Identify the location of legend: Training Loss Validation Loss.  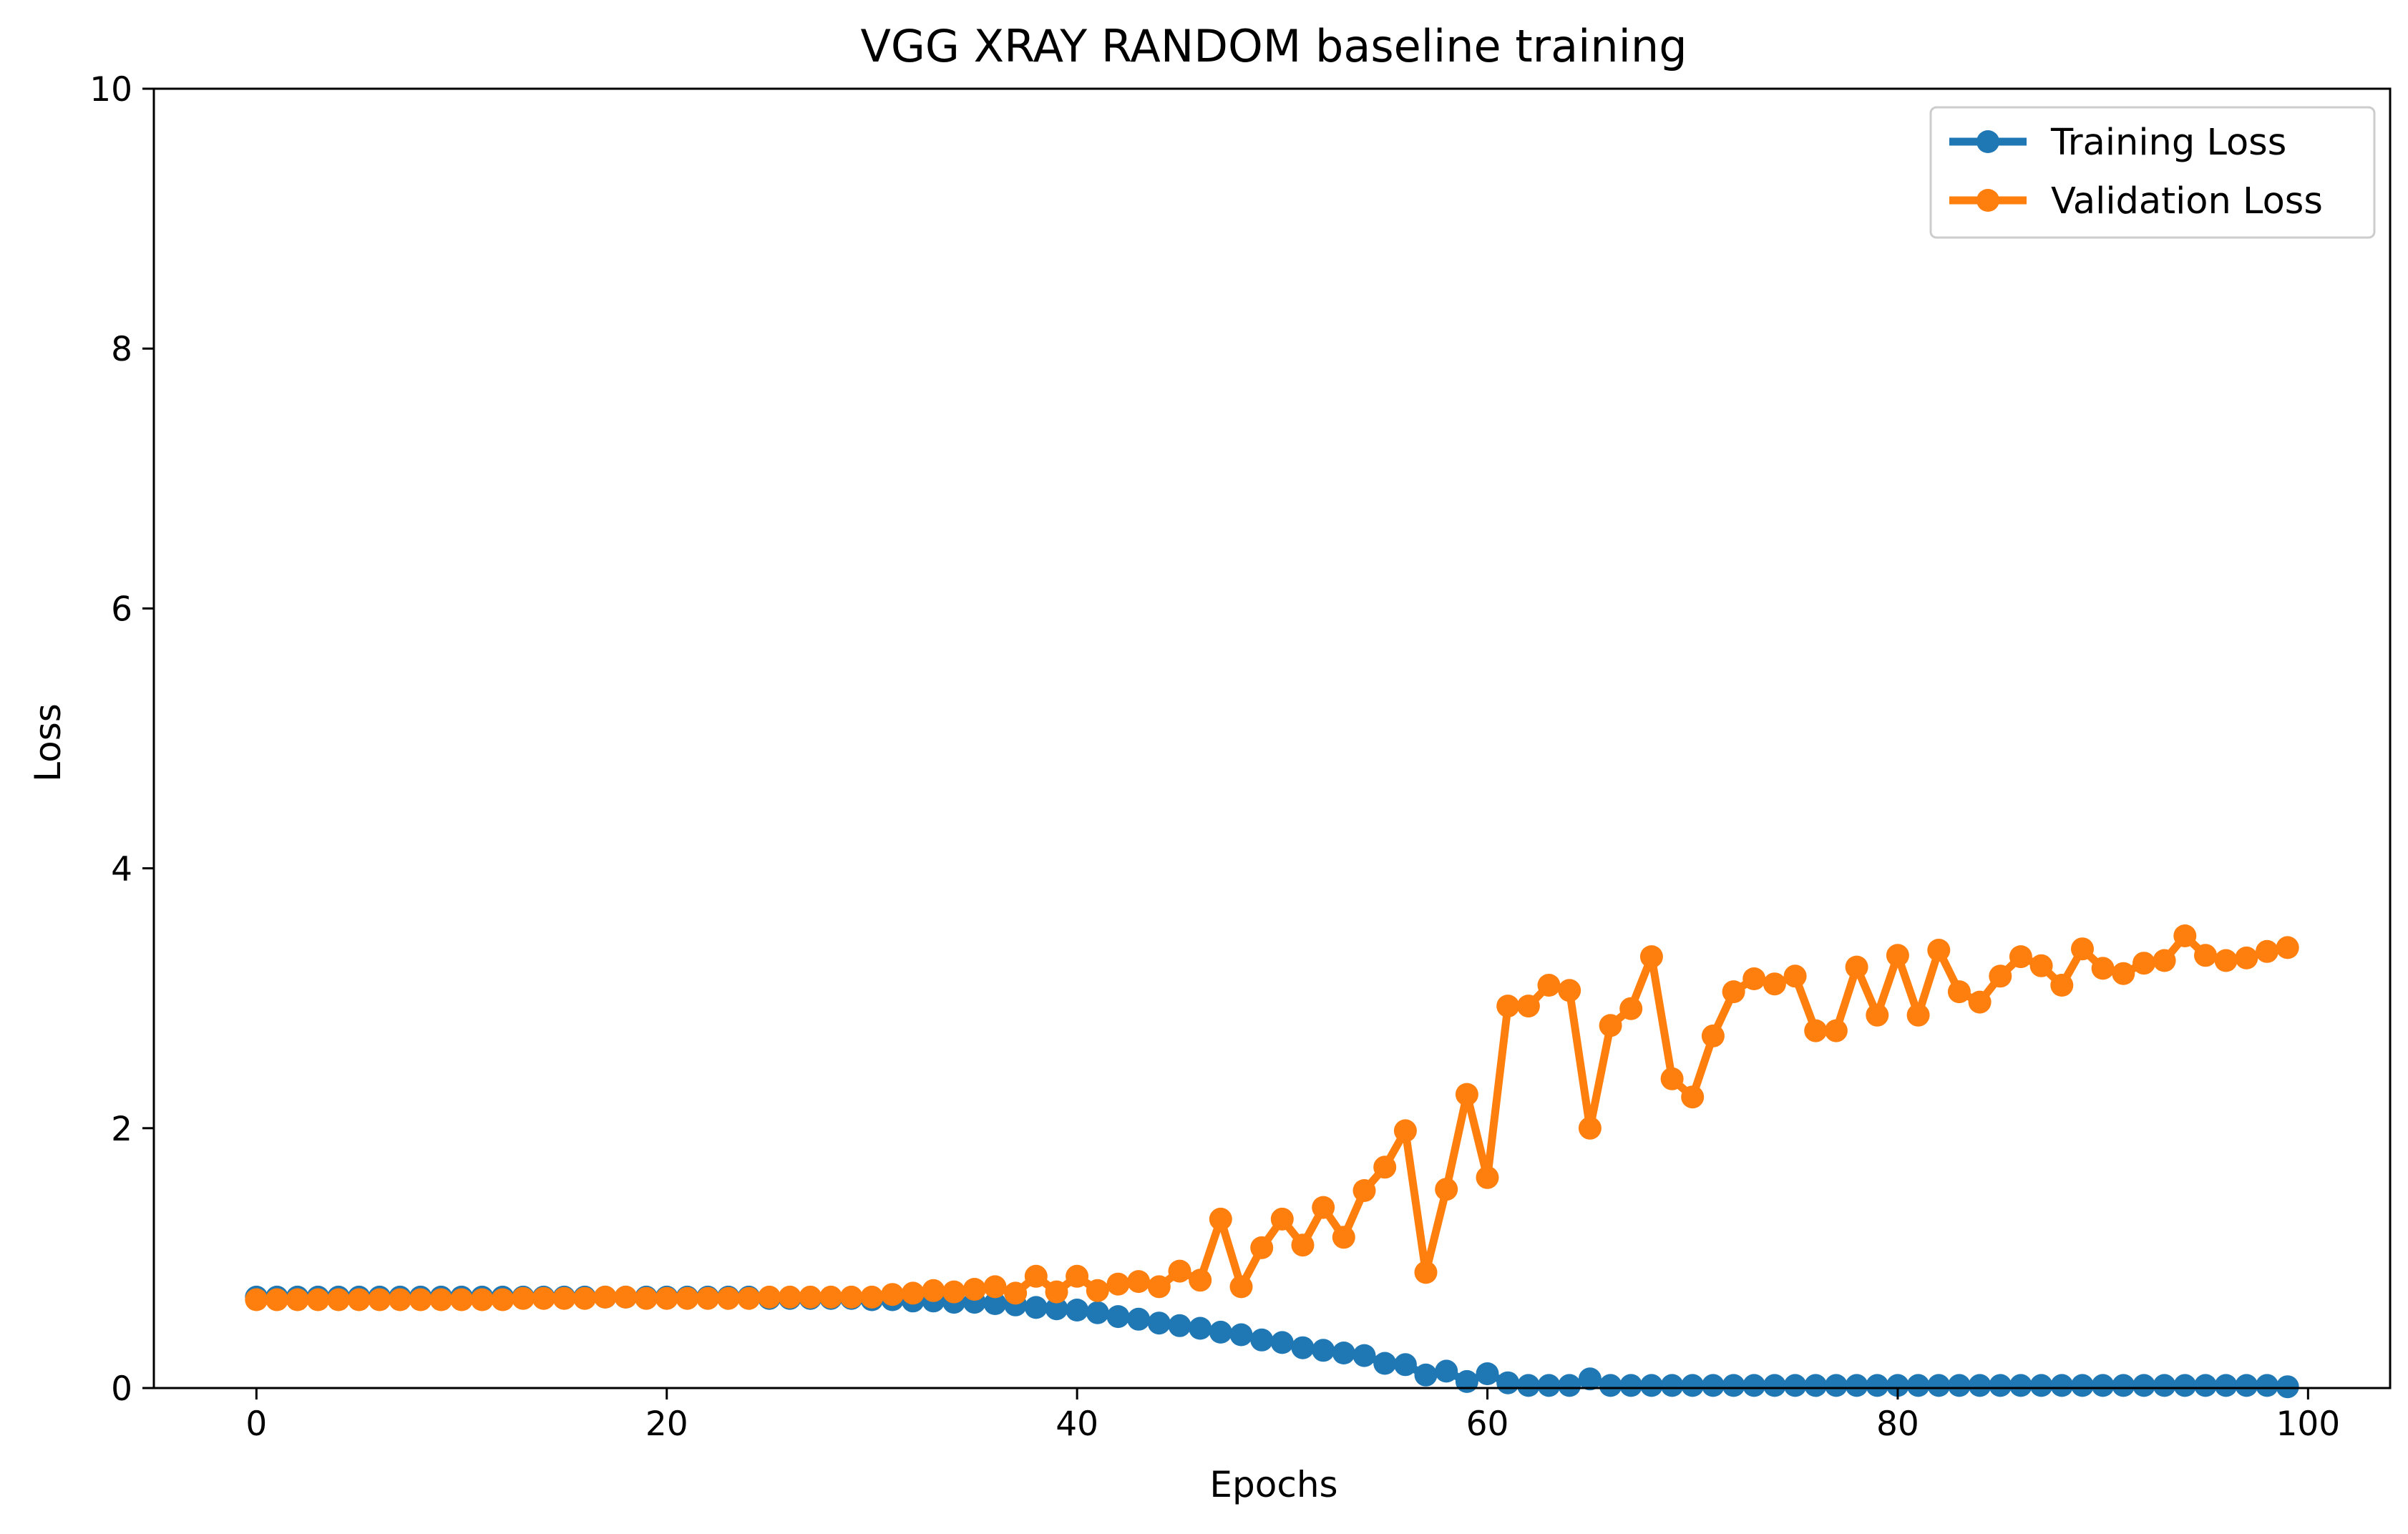
(2152, 172).